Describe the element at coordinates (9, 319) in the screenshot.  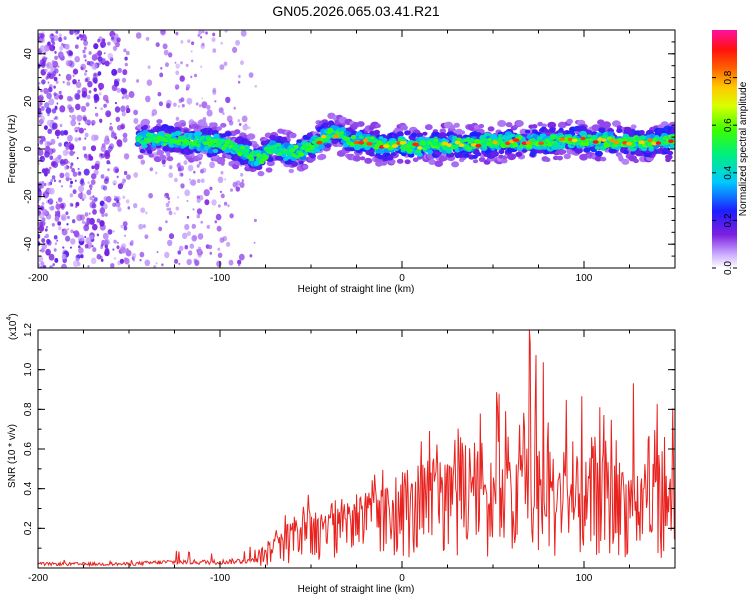
I see `snr-multiplier-exp: 4` at that location.